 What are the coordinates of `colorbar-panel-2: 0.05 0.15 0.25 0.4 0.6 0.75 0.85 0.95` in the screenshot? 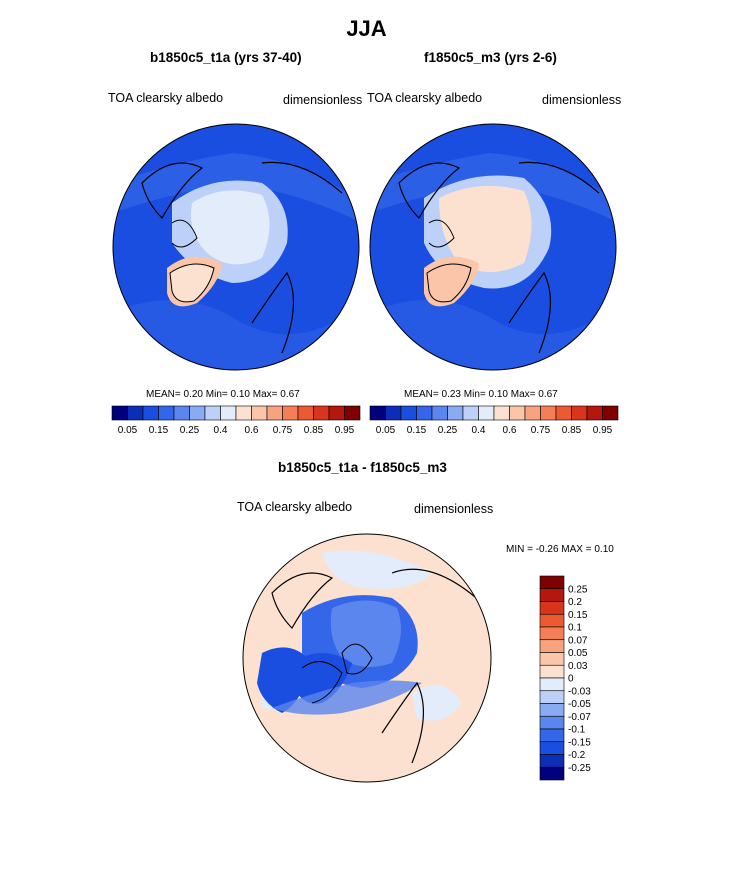 It's located at (494, 420).